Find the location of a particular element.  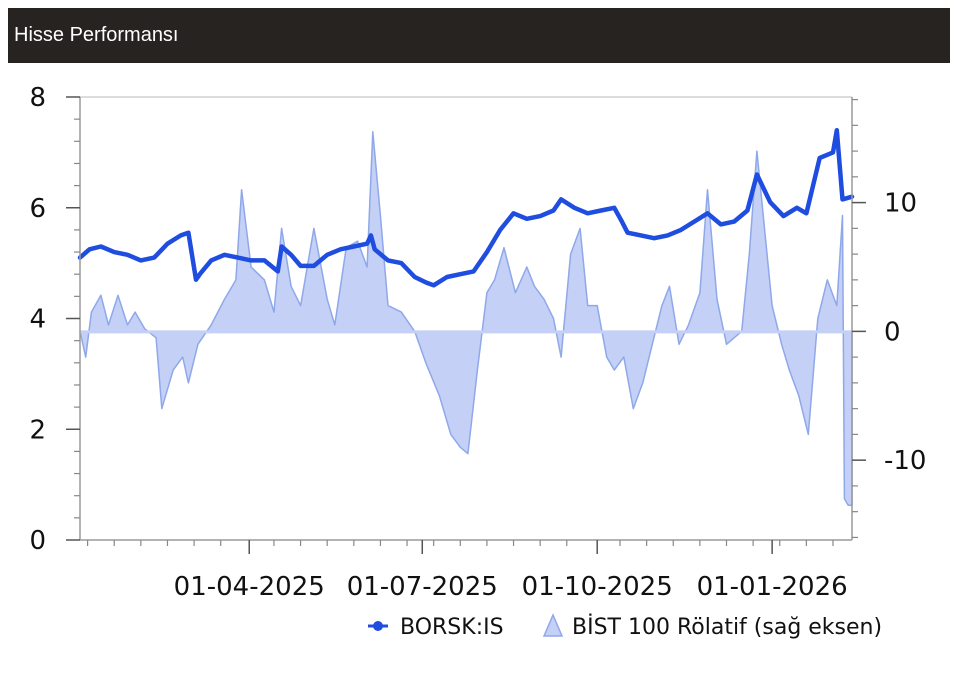

left-axis-tick-label: 0 is located at coordinates (37, 541).